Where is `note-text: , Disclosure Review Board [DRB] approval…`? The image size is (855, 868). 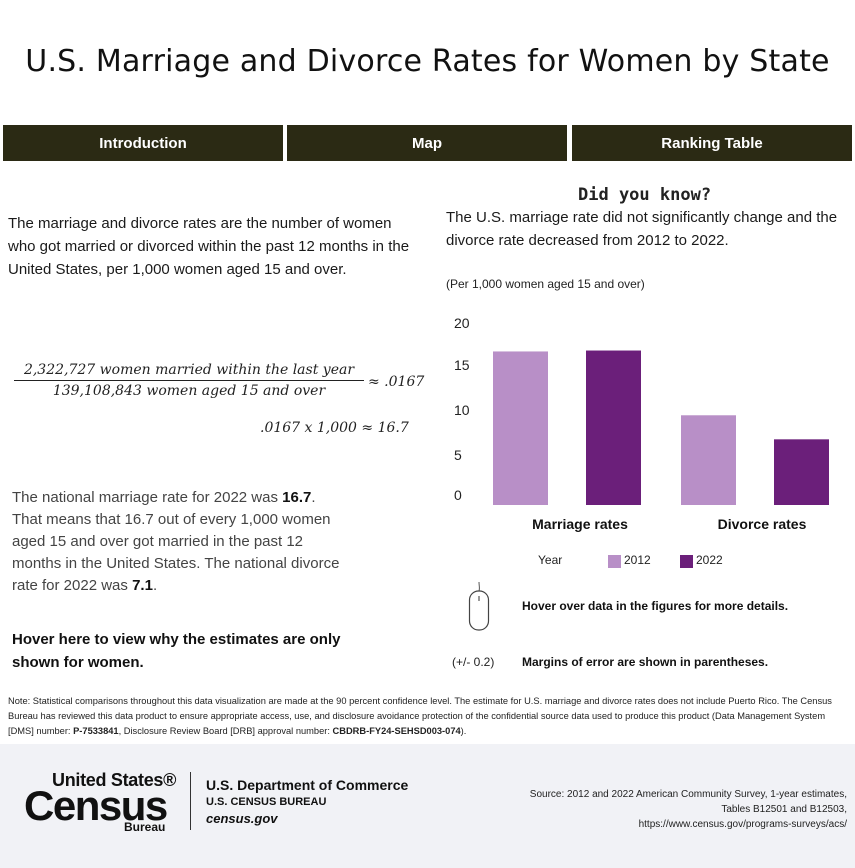 note-text: , Disclosure Review Board [DRB] approval… is located at coordinates (225, 731).